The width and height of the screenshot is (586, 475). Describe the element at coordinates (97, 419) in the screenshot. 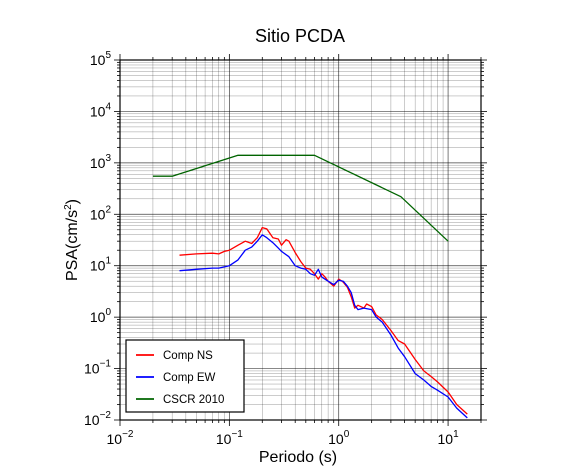

I see `y-tick-label: 10⁻²` at that location.